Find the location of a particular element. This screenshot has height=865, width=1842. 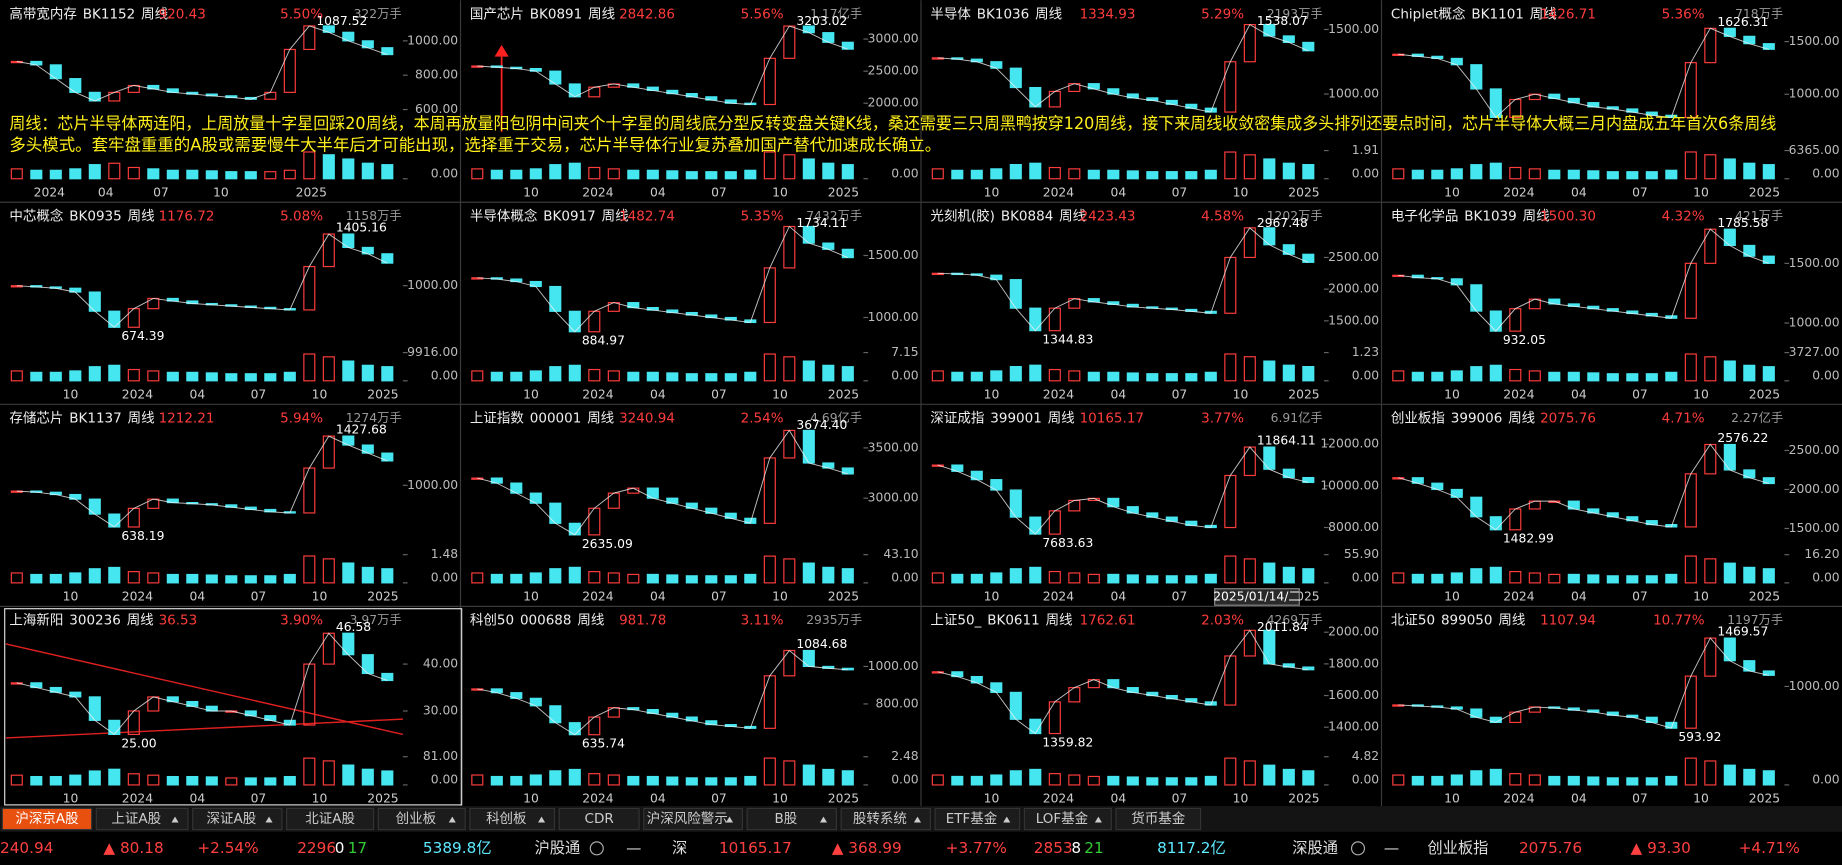

high-label: 1084.68 is located at coordinates (821, 644).